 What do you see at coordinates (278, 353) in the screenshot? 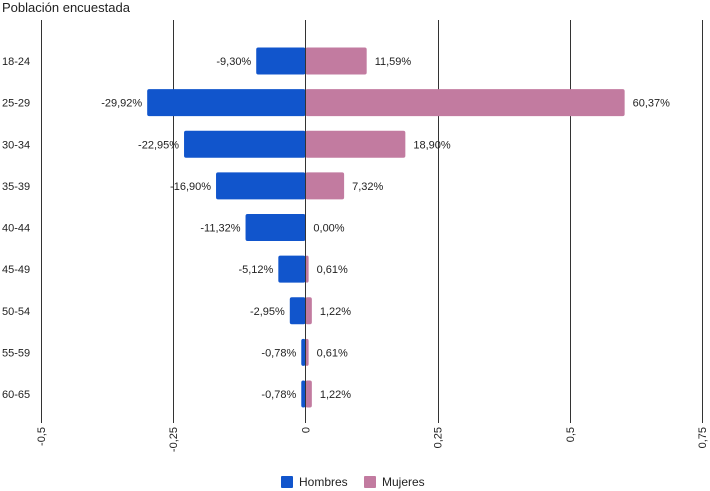
I see `data-label-hombres-55-59: -0,78%` at bounding box center [278, 353].